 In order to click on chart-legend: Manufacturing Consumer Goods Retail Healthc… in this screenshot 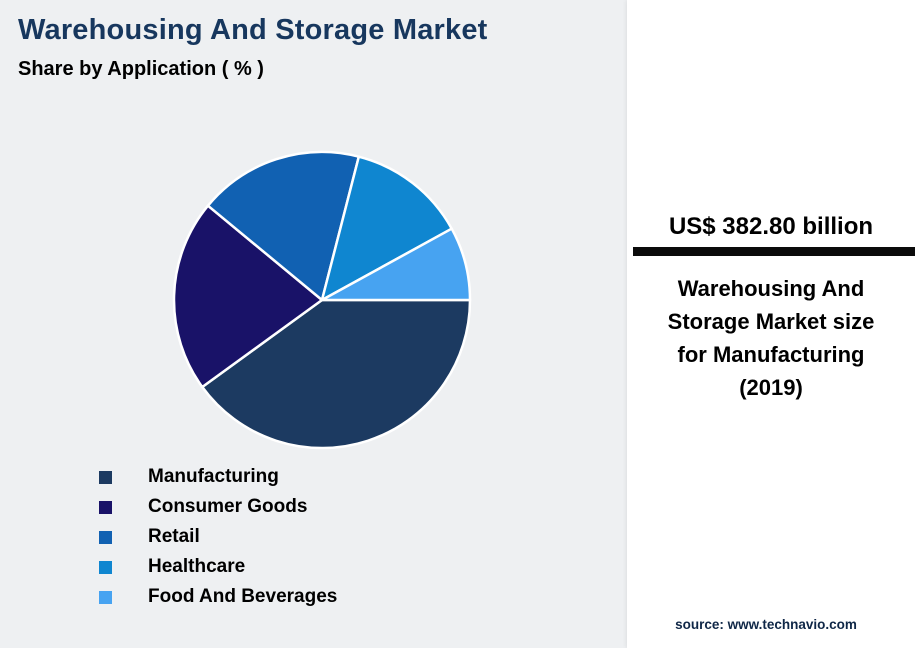, I will do `click(218, 537)`.